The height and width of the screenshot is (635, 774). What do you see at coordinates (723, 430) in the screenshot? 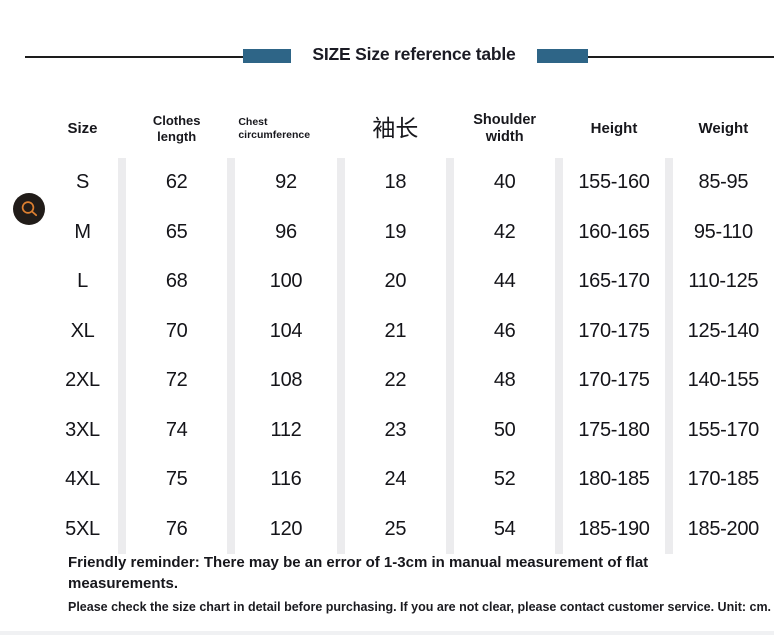
I see `table-cell: 155-170` at bounding box center [723, 430].